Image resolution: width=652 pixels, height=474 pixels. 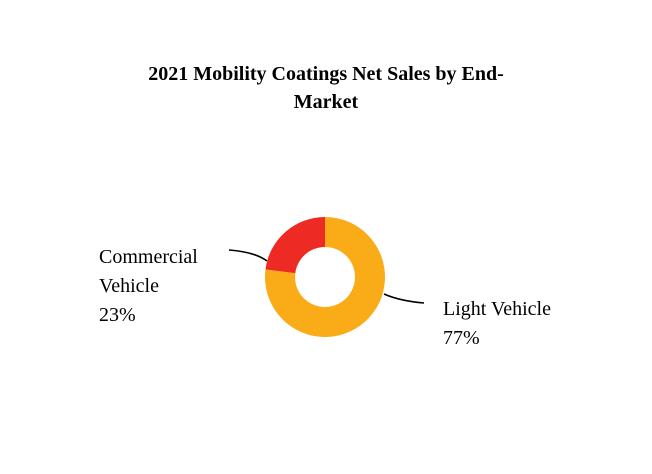 What do you see at coordinates (295, 245) in the screenshot?
I see `donut-slice-commercial-vehicle` at bounding box center [295, 245].